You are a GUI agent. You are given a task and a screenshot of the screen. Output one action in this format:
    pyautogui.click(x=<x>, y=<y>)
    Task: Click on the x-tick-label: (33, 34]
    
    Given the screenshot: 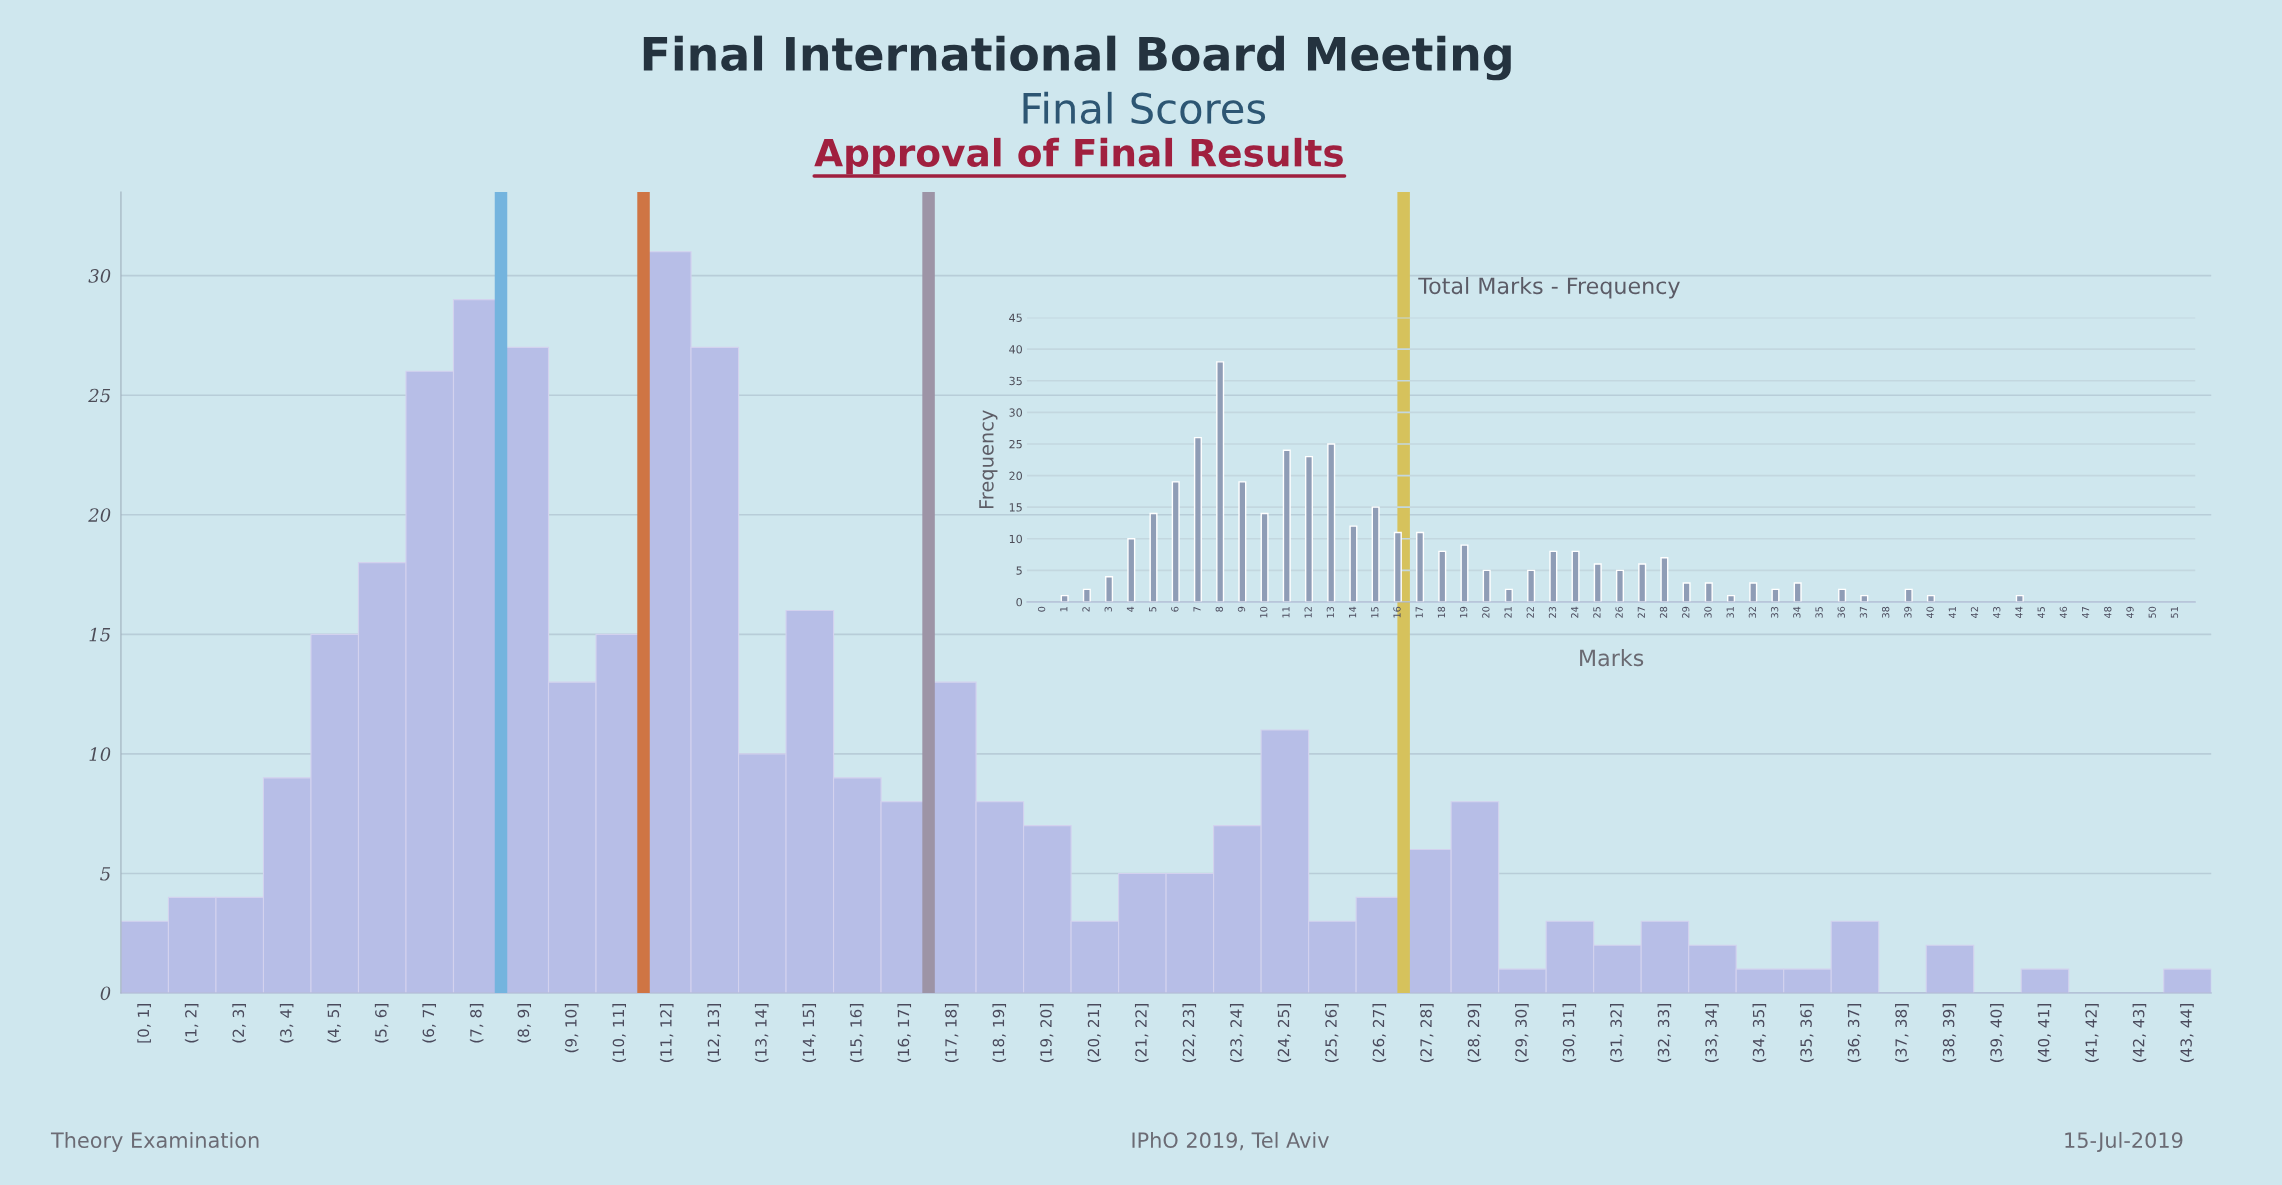 What is the action you would take?
    pyautogui.click(x=1712, y=1033)
    